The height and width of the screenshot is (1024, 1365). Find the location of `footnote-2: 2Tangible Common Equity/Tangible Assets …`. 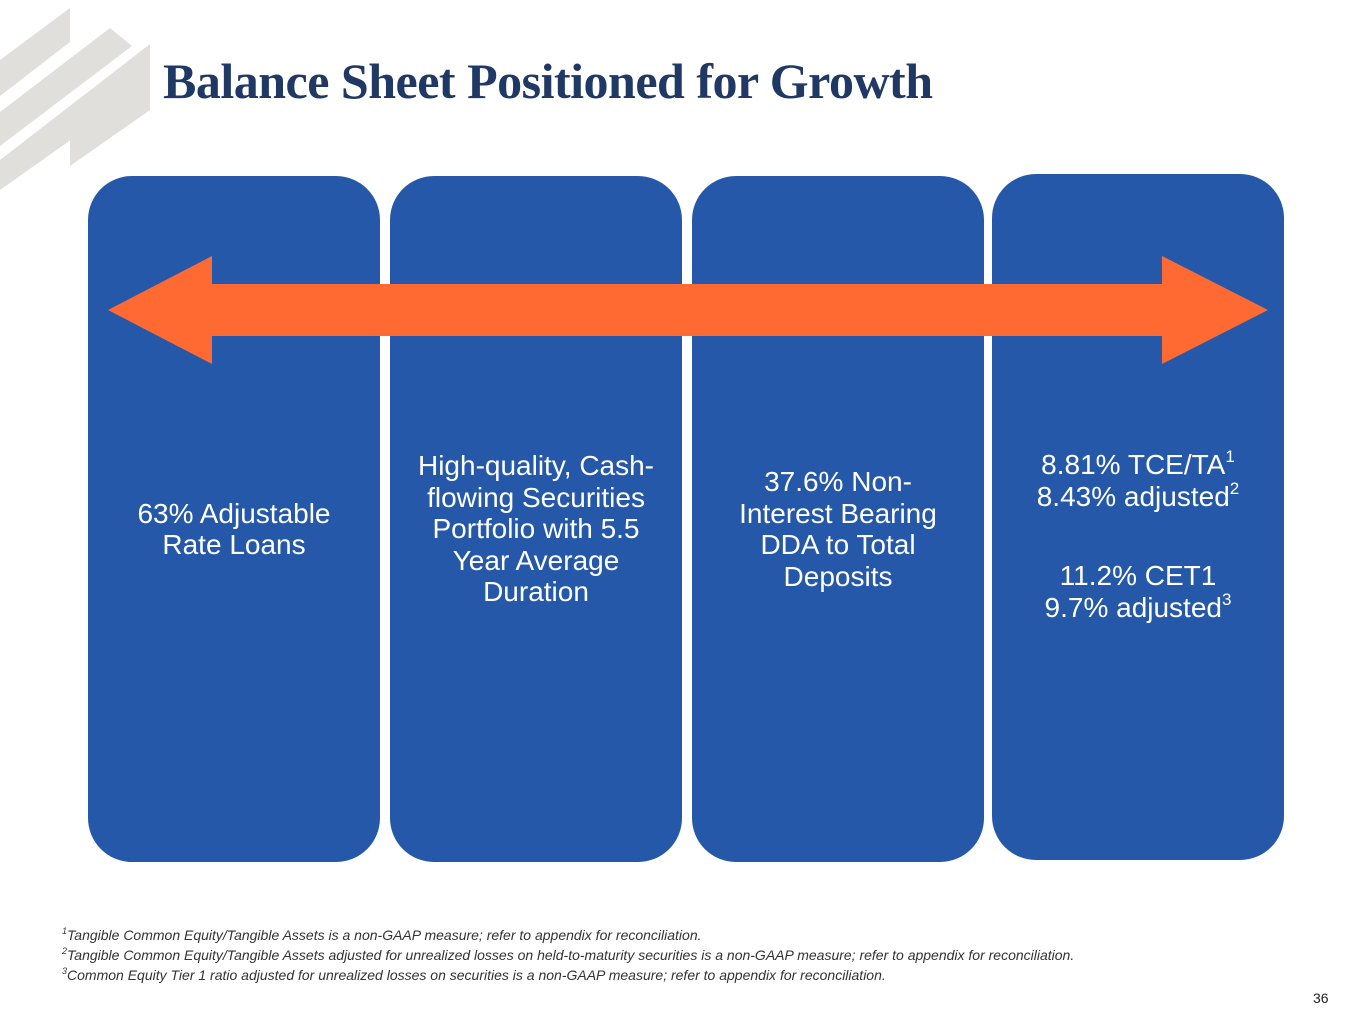

footnote-2: 2Tangible Common Equity/Tangible Assets … is located at coordinates (568, 955).